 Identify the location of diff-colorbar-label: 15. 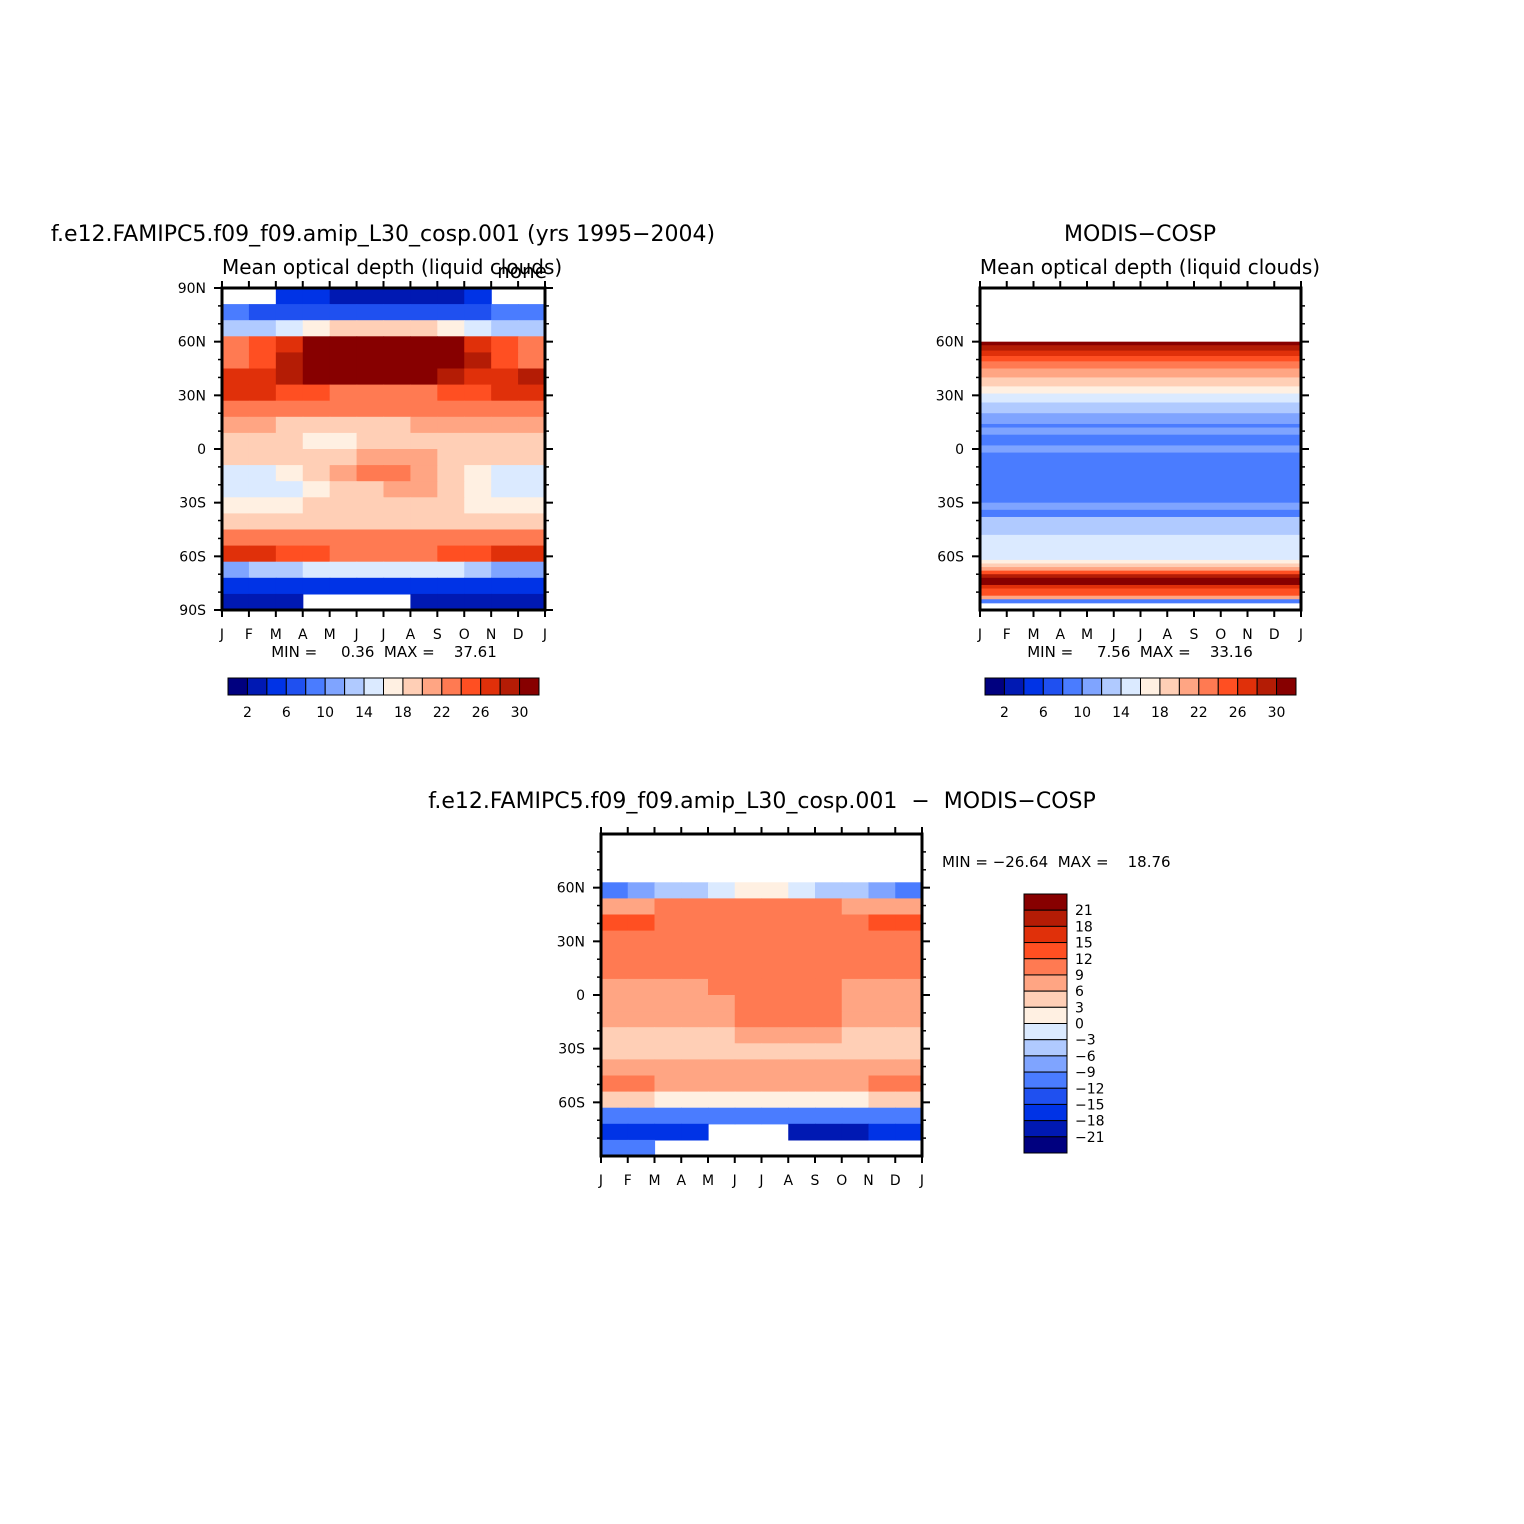
(1084, 944).